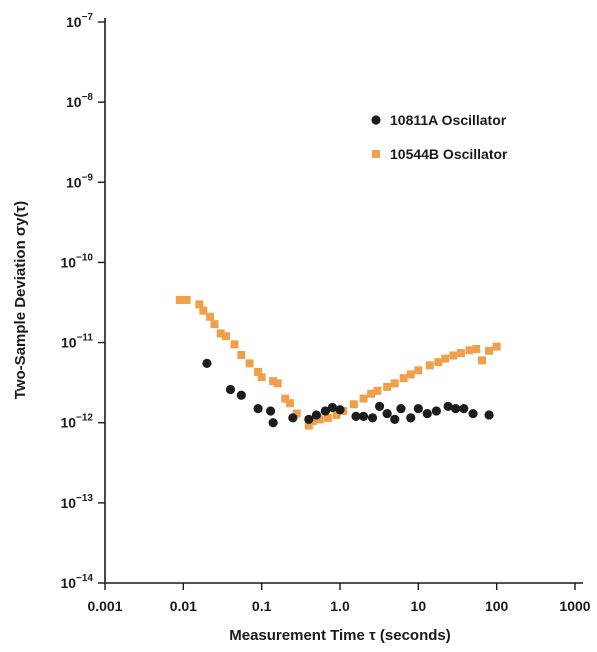 This screenshot has width=597, height=652. What do you see at coordinates (84, 498) in the screenshot?
I see `y-tick-exponent: −13` at bounding box center [84, 498].